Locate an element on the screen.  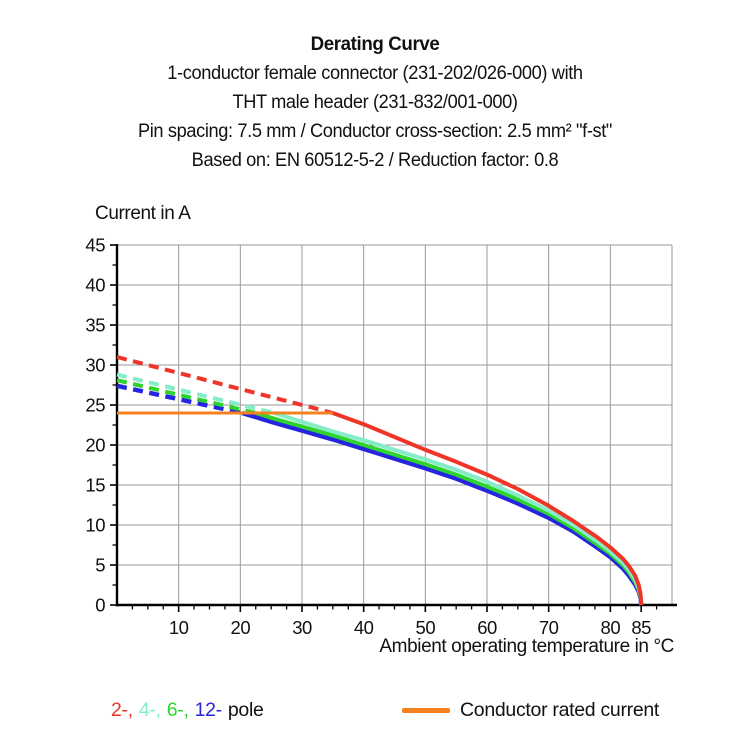
y-tick-label: 45 is located at coordinates (95, 245).